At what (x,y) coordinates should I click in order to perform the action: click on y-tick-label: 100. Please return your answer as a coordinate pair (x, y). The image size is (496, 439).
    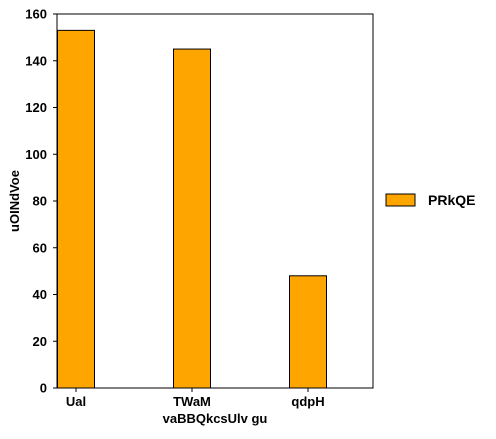
    Looking at the image, I should click on (36, 154).